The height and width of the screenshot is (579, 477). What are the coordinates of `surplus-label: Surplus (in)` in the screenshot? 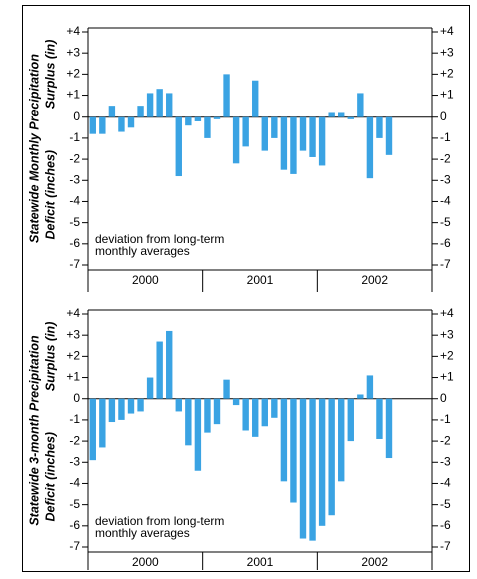 It's located at (50, 74).